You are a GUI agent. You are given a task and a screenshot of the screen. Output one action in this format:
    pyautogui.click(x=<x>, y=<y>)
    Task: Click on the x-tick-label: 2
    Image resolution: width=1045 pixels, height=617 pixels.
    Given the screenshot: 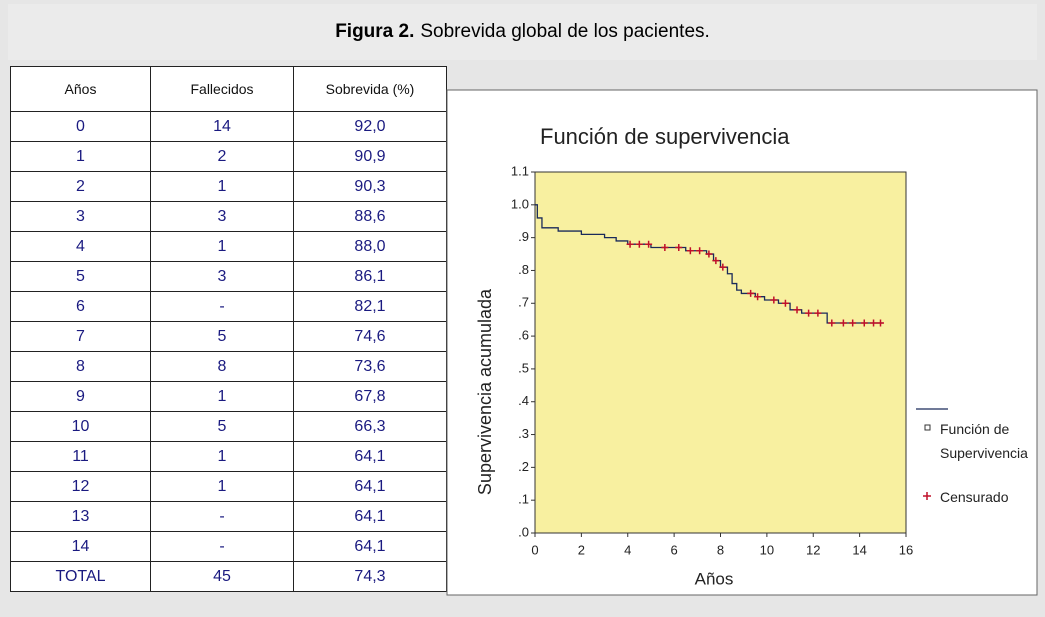 What is the action you would take?
    pyautogui.click(x=581, y=549)
    